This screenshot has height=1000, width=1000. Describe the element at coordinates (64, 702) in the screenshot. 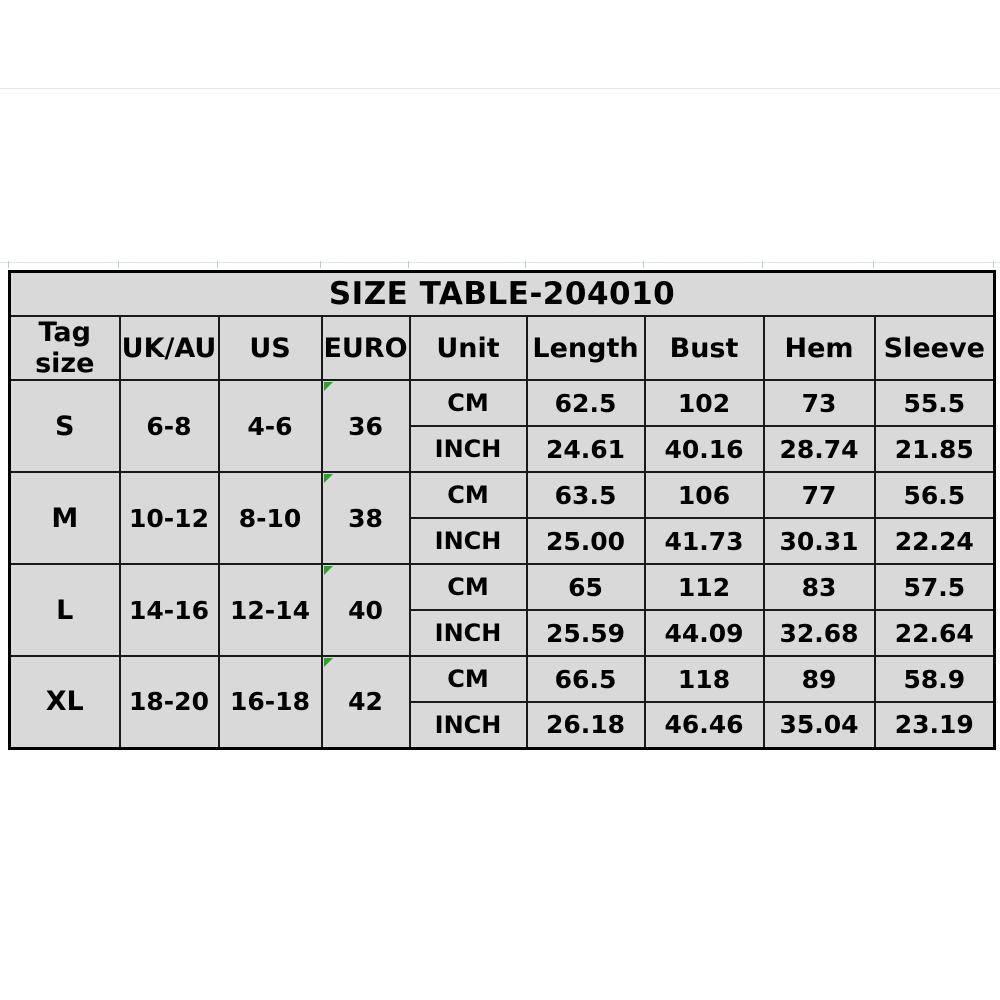

I see `cell-tag-xl: XL` at that location.